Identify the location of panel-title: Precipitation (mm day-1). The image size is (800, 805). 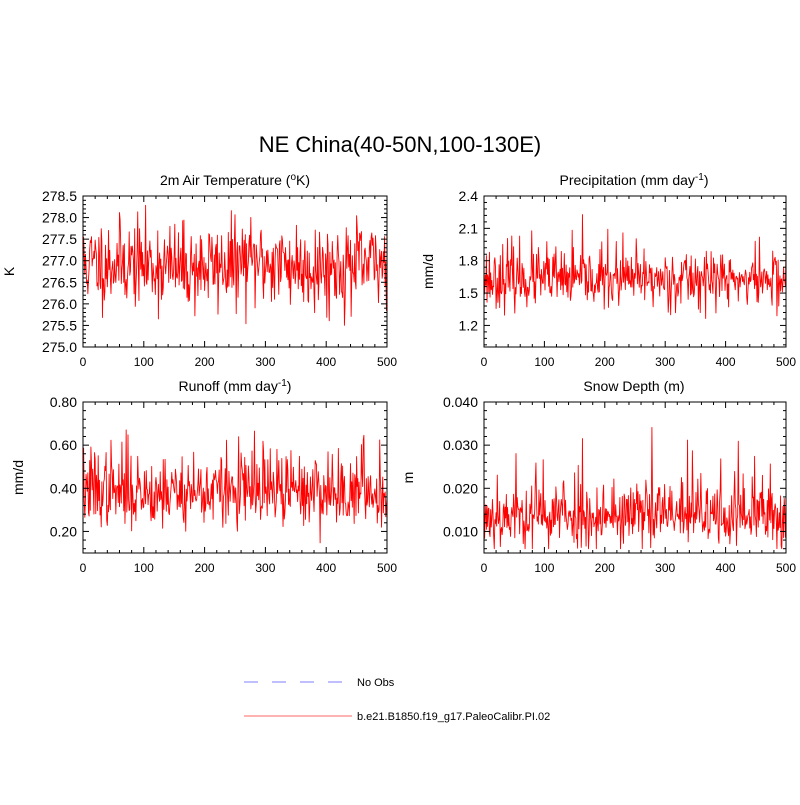
(634, 180).